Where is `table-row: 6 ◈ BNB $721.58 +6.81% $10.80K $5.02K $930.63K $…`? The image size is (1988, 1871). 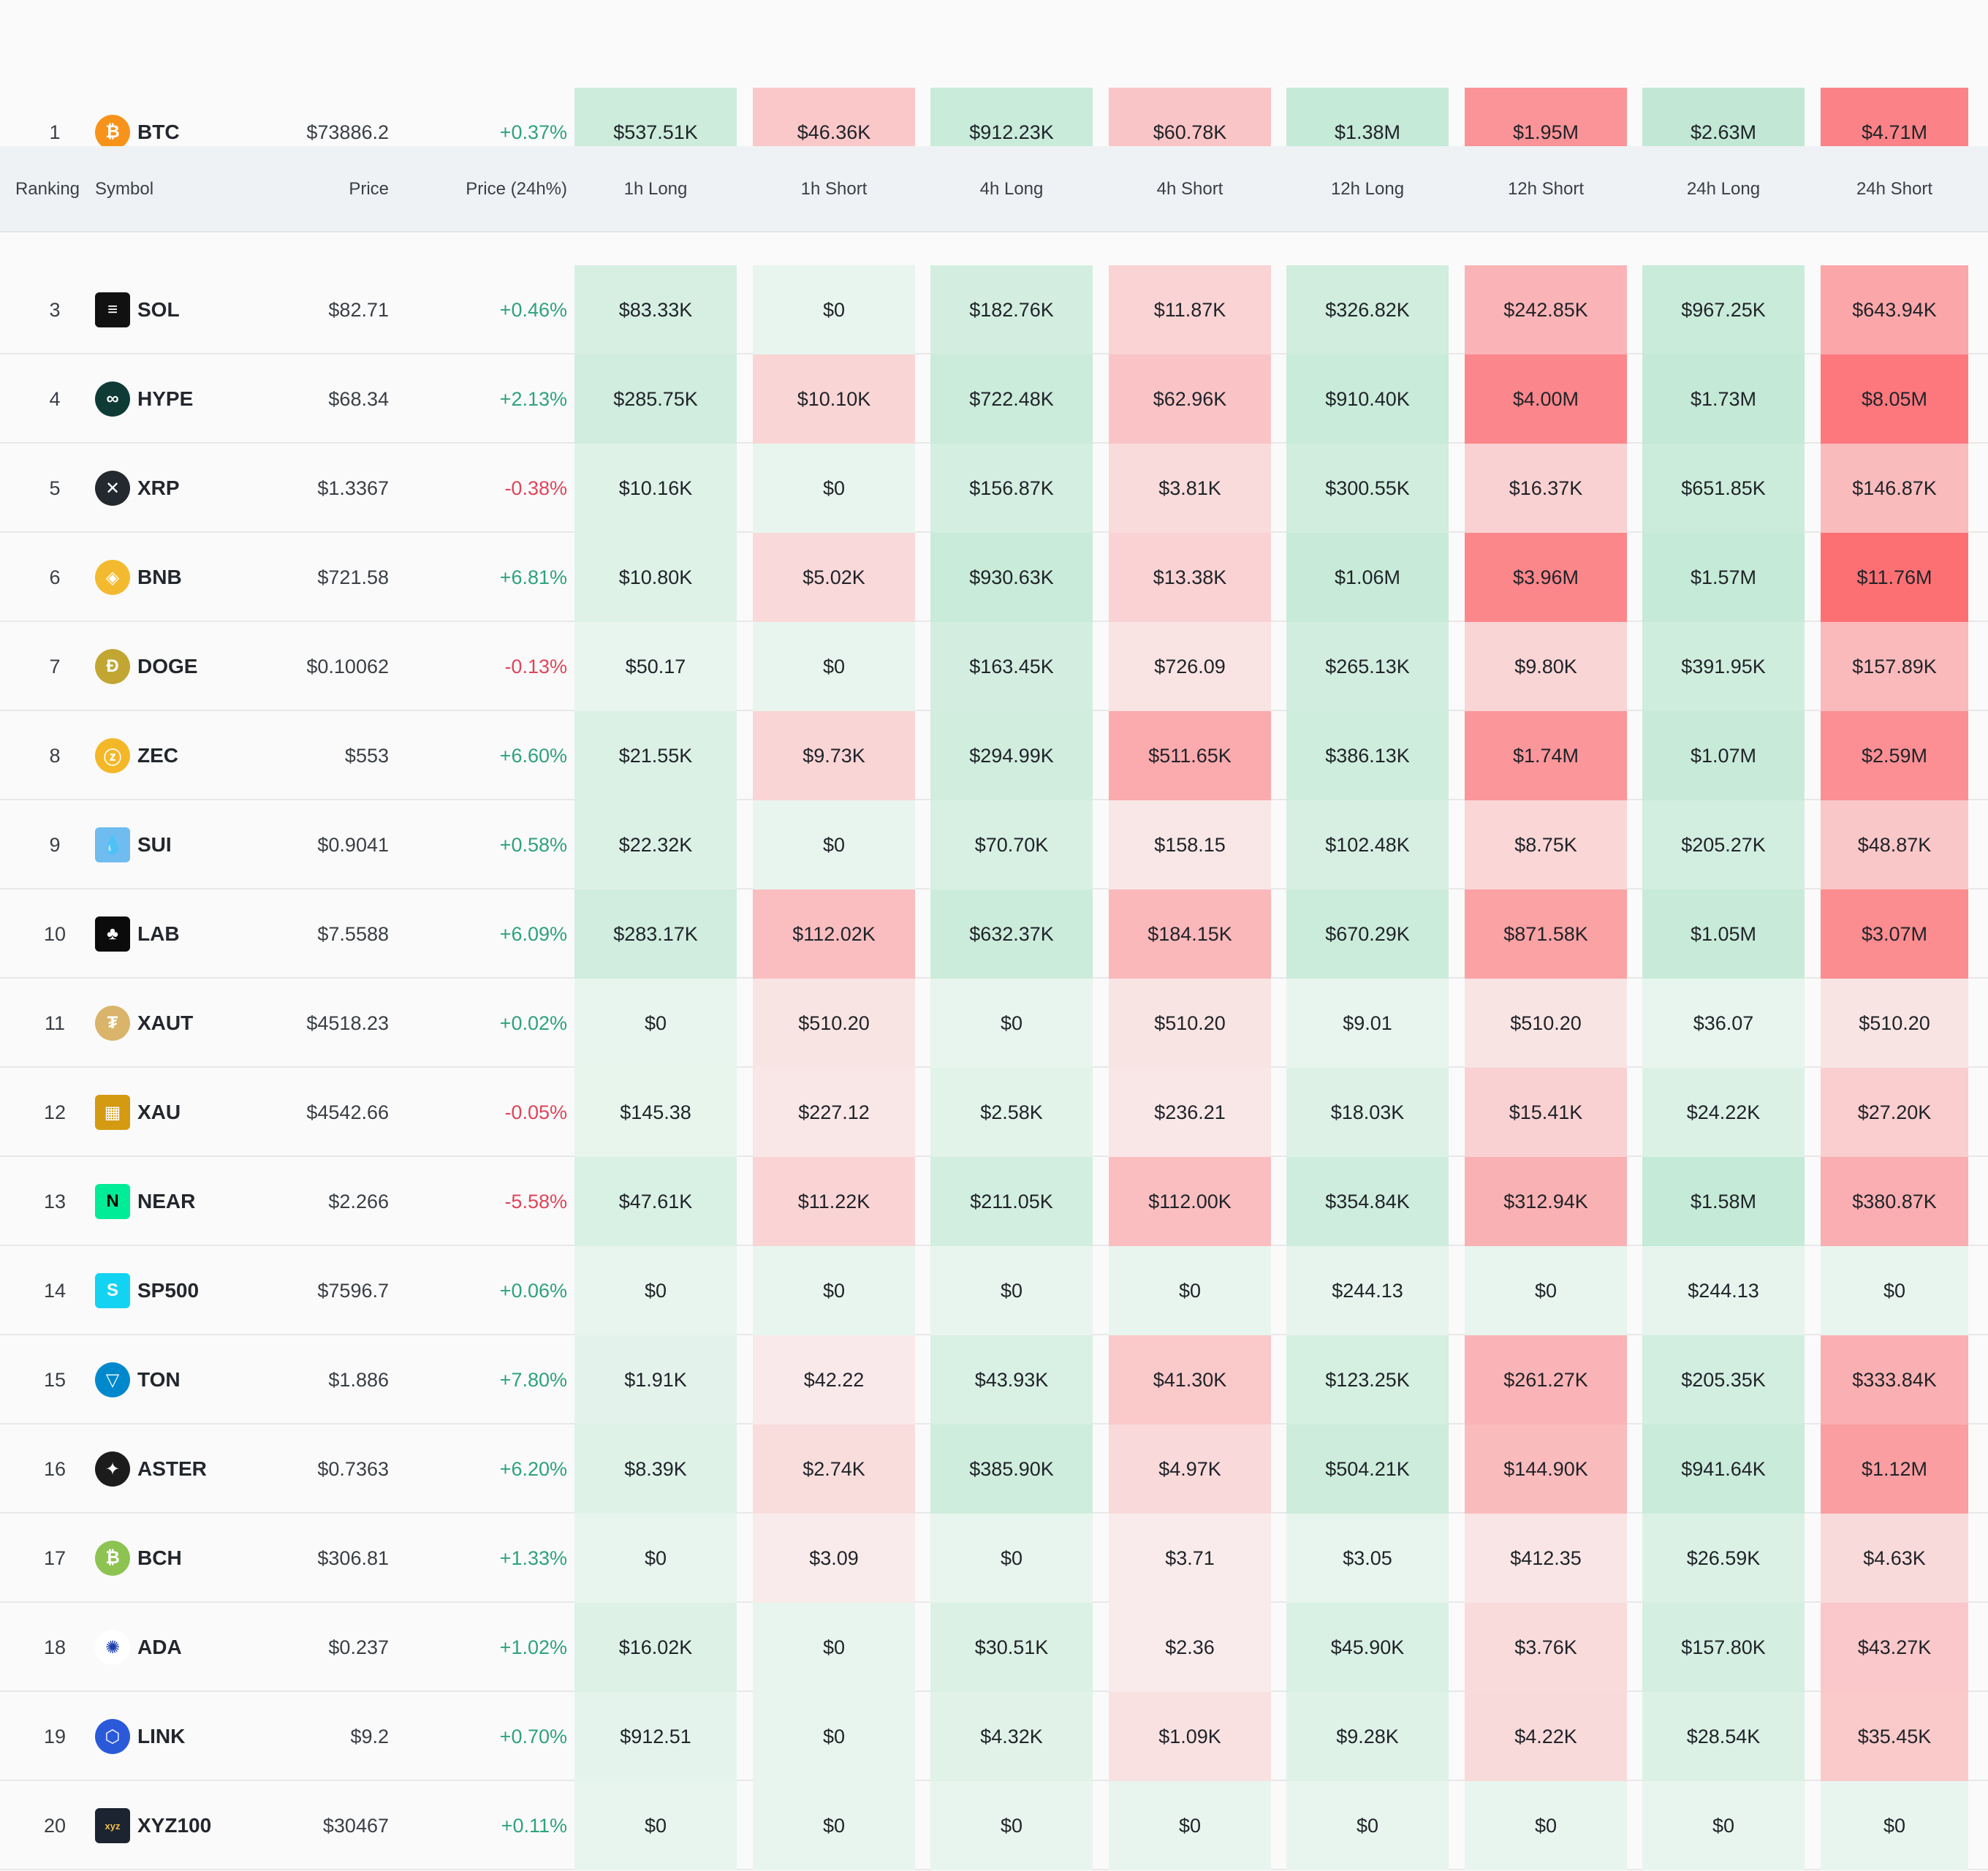
table-row: 6 ◈ BNB $721.58 +6.81% $10.80K $5.02K $930.63K $… is located at coordinates (994, 577).